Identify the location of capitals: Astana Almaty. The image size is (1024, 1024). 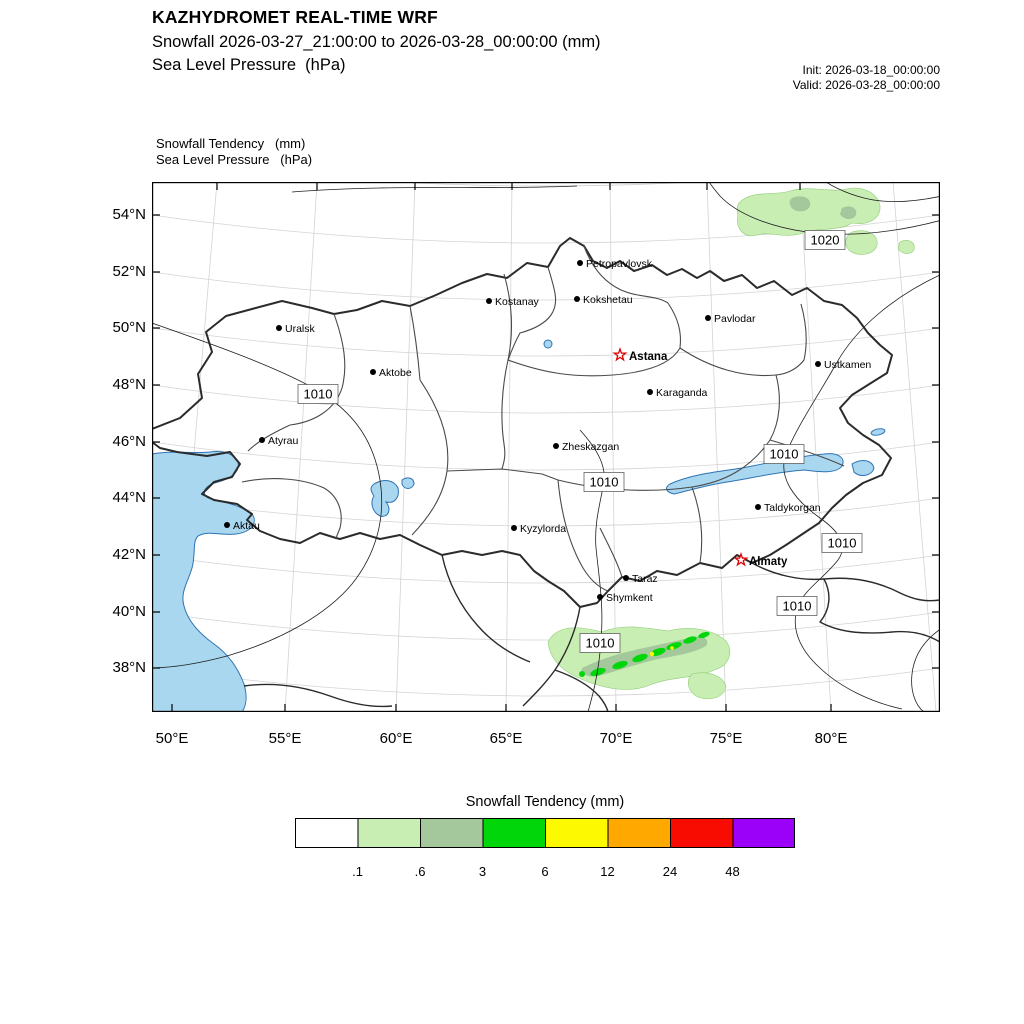
(700, 458).